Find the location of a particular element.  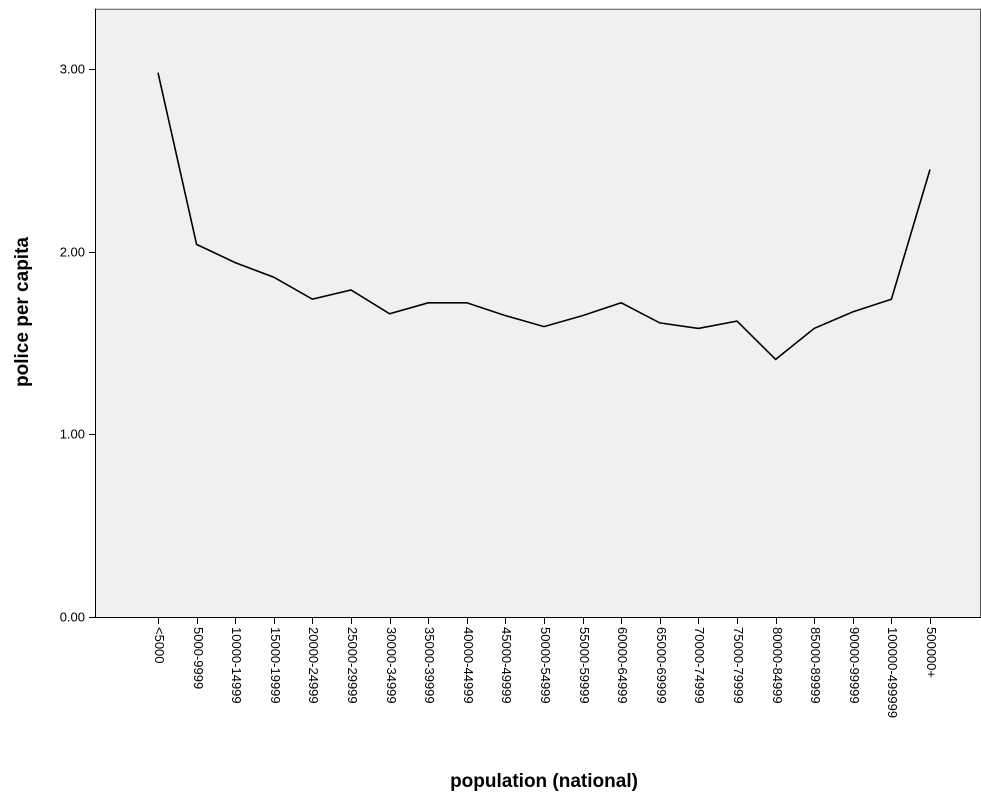

y-tick-label: 2.00 is located at coordinates (72, 252).